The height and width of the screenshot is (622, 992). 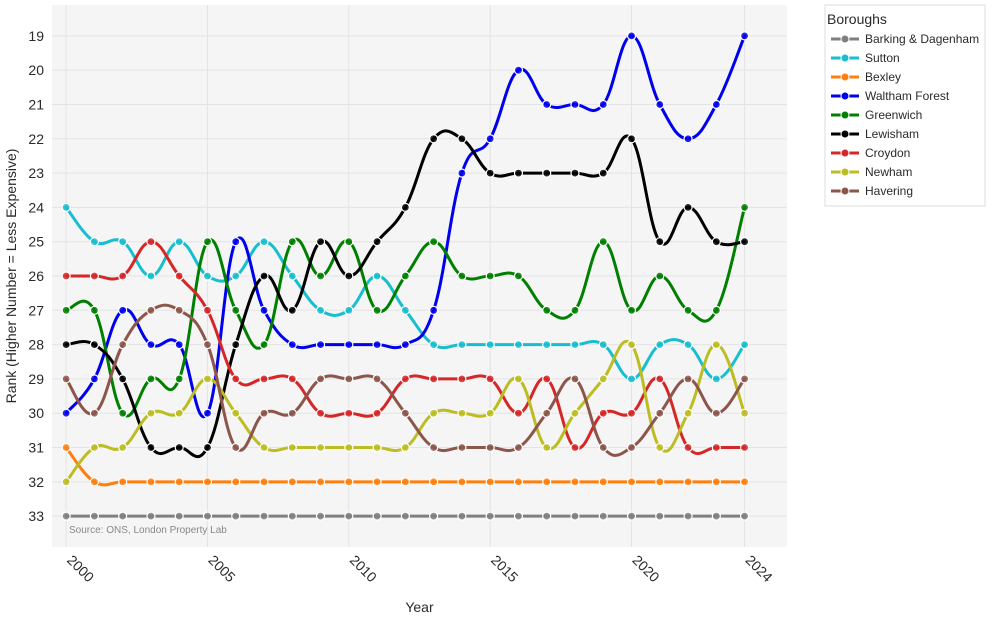 I want to click on y-tick-label: 26, so click(x=36, y=276).